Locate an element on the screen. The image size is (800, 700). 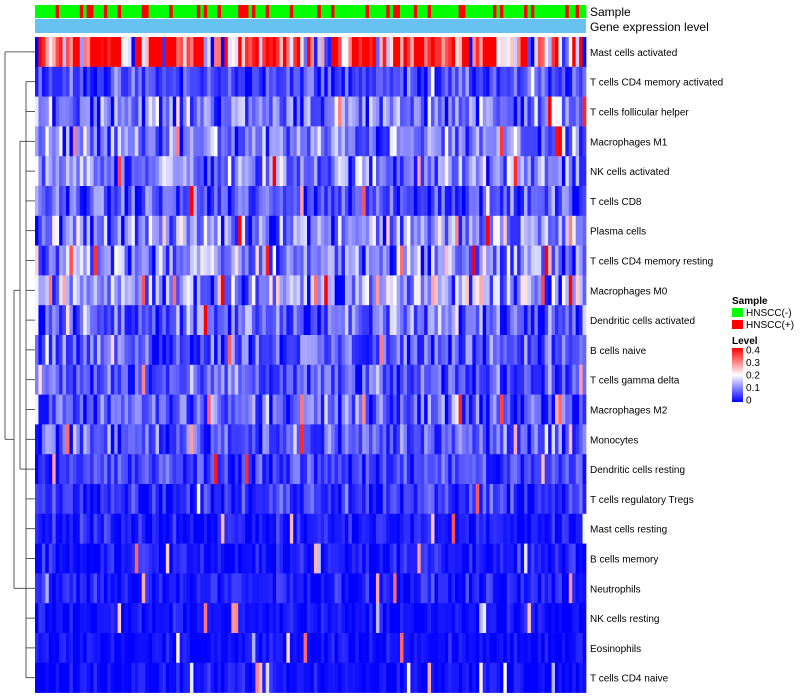
expression-track-label: Gene expression level is located at coordinates (649, 27).